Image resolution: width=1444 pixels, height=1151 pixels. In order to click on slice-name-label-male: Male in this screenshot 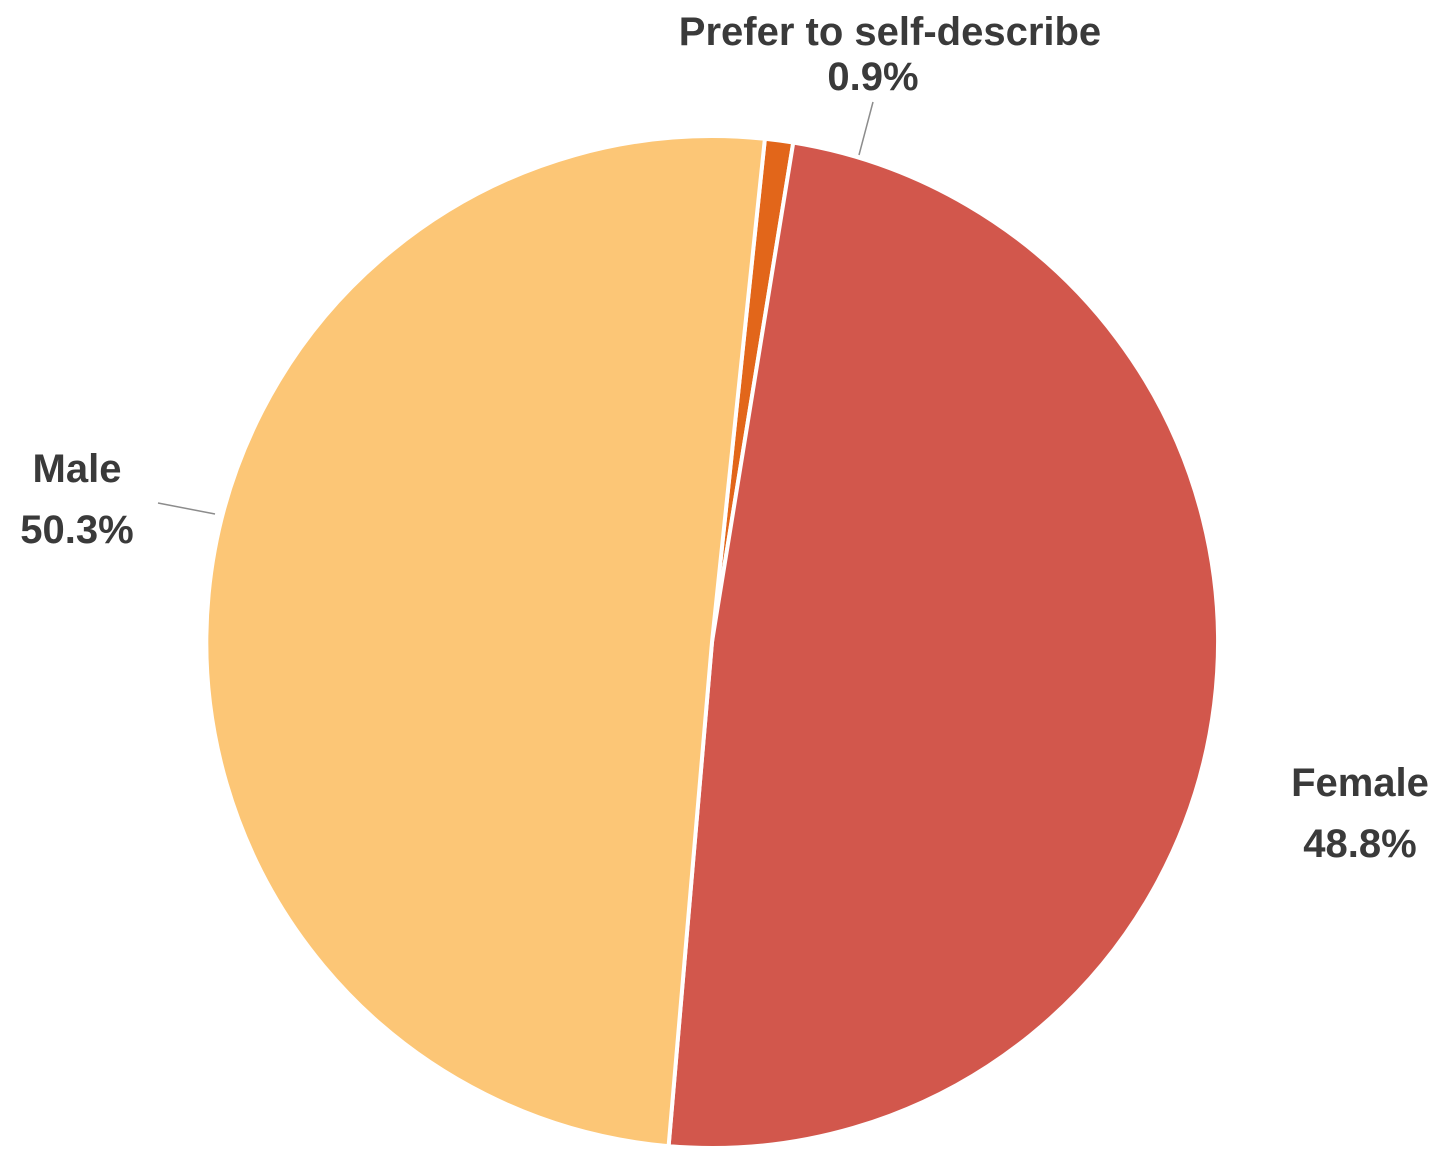, I will do `click(77, 469)`.